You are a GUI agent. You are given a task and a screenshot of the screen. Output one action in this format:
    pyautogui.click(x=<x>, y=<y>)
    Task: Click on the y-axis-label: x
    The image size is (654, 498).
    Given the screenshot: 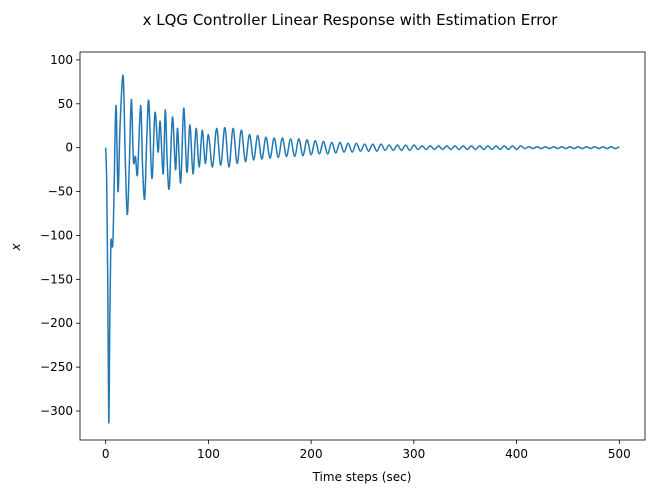 What is the action you would take?
    pyautogui.click(x=16, y=247)
    